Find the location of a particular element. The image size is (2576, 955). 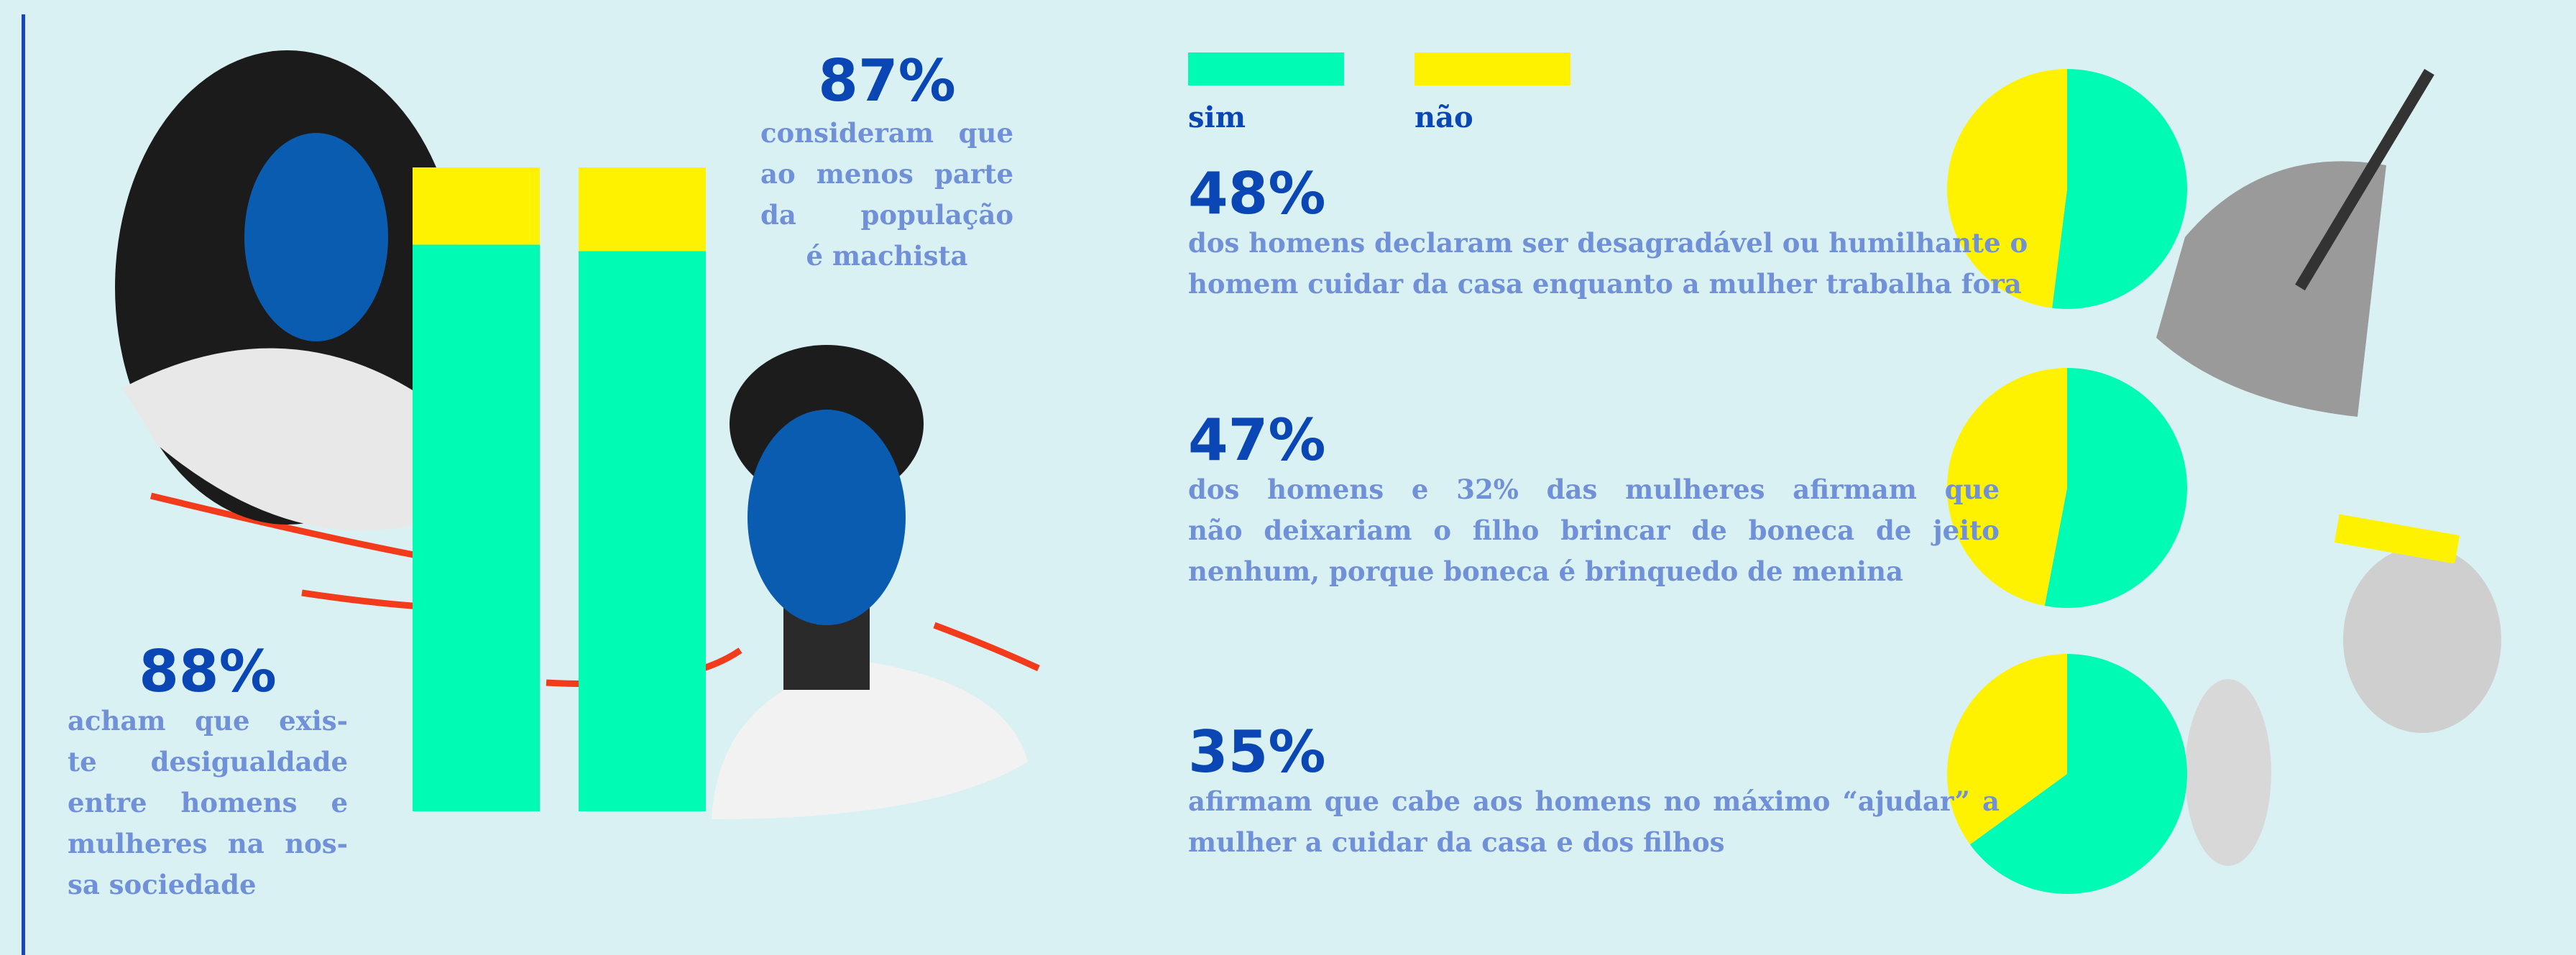

dustpan is located at coordinates (2271, 289).